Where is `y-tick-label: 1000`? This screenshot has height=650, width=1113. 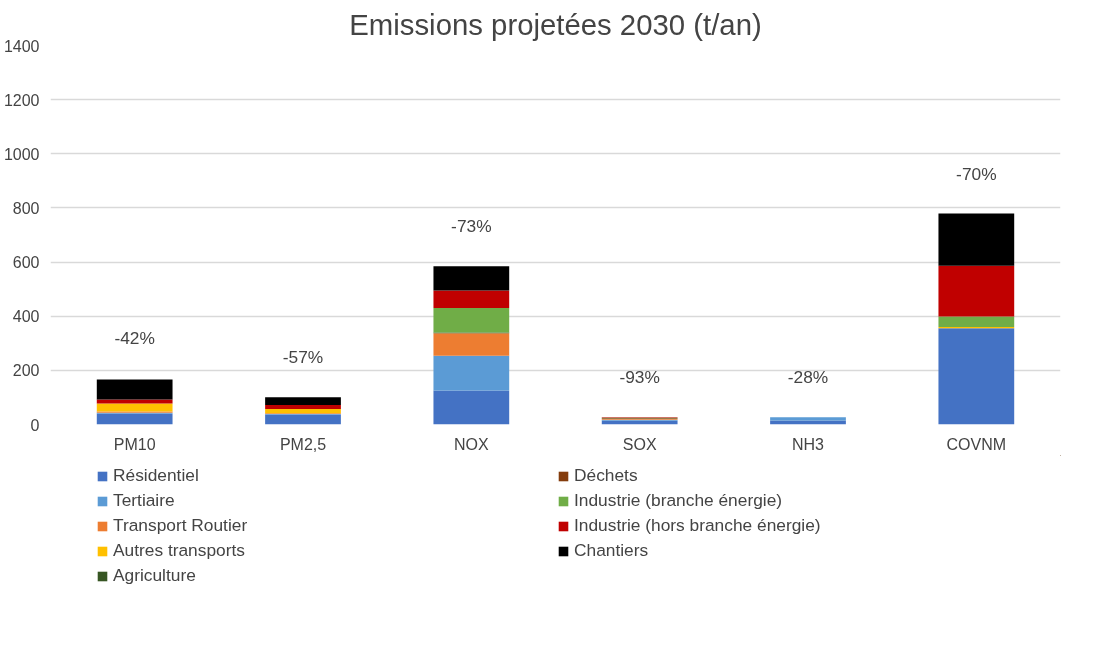
y-tick-label: 1000 is located at coordinates (21, 154).